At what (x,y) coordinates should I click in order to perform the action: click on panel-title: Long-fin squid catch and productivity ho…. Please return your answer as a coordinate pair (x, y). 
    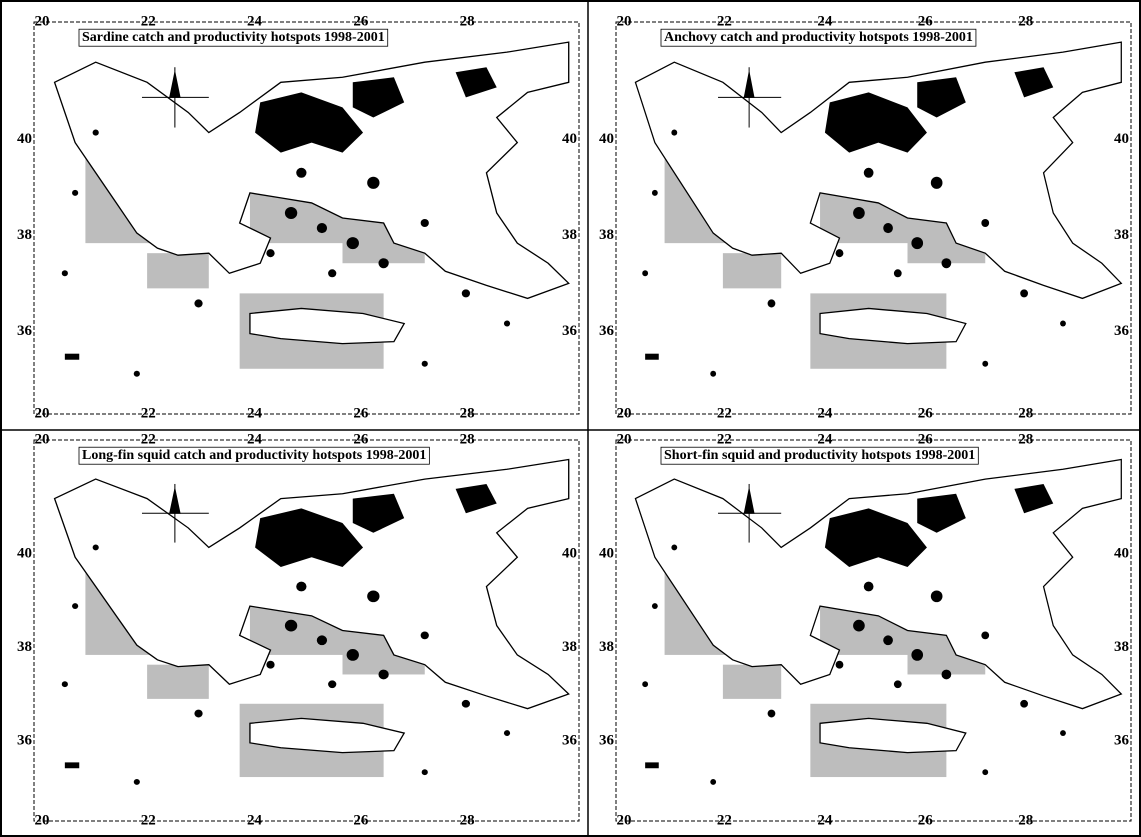
    Looking at the image, I should click on (254, 455).